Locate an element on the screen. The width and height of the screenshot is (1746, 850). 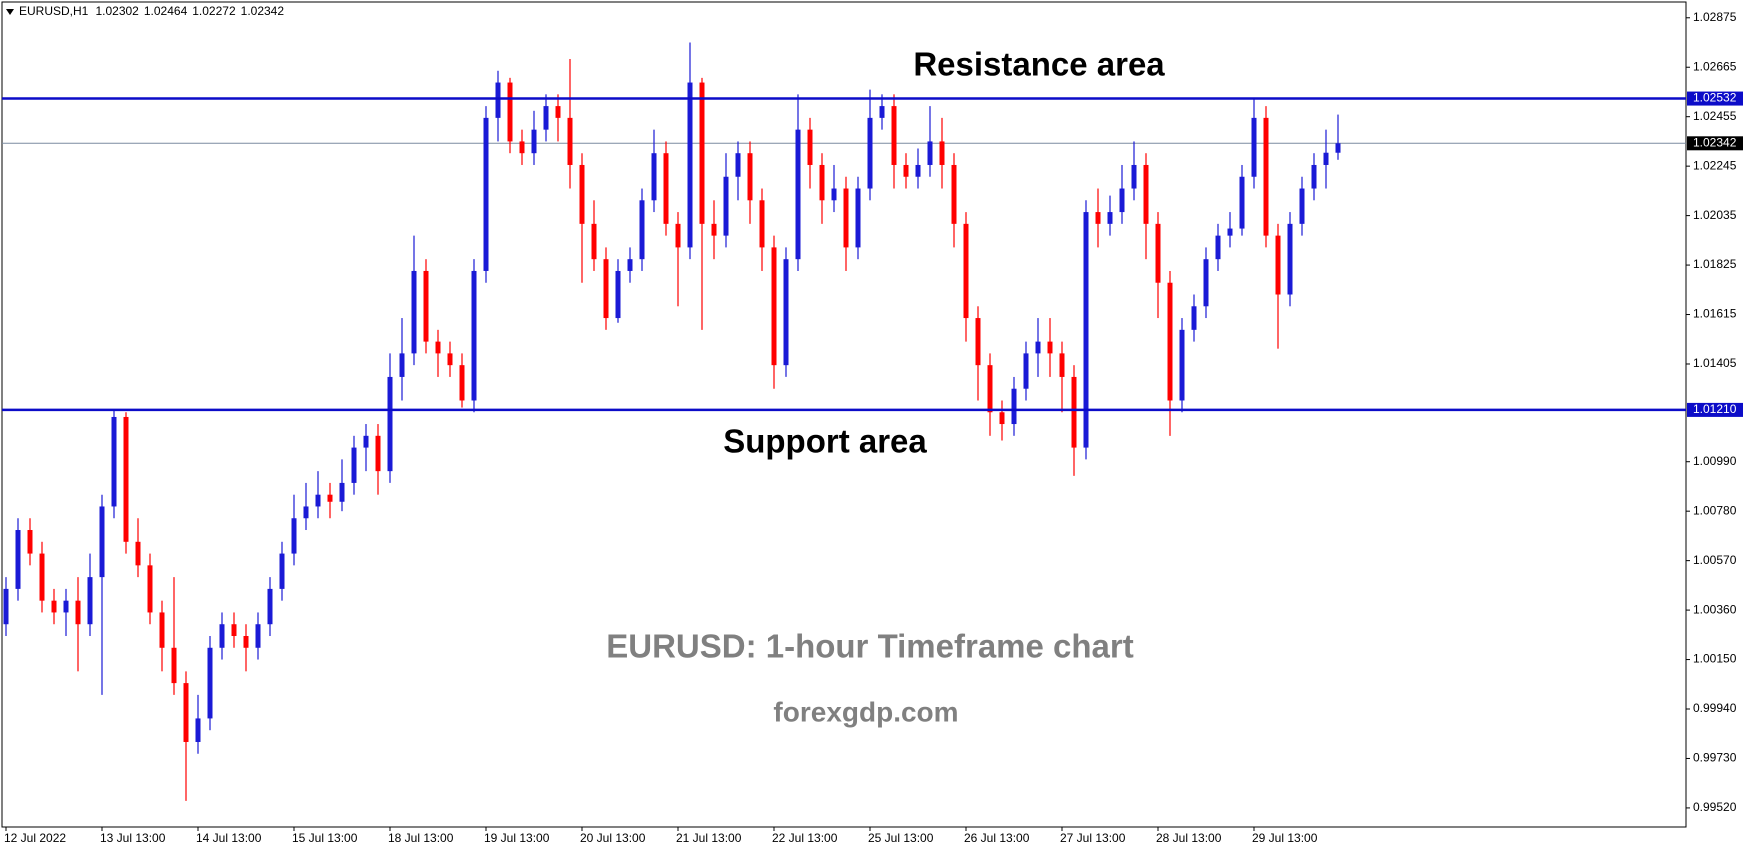
y-tick-label: 0.99520 is located at coordinates (1715, 807).